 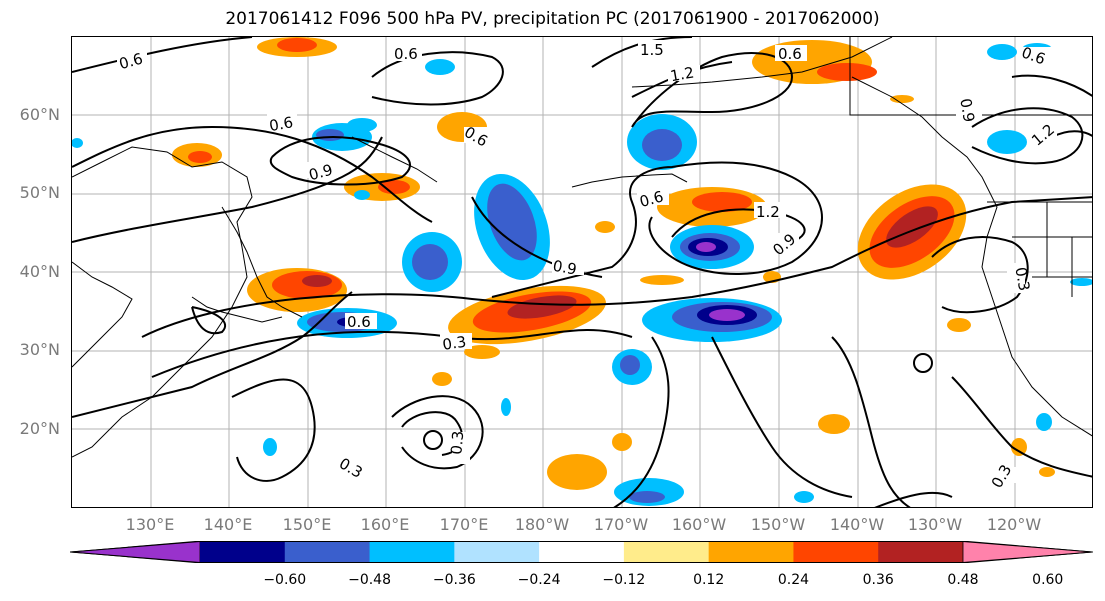 I want to click on lat-label-50n: 50°N, so click(x=39, y=192).